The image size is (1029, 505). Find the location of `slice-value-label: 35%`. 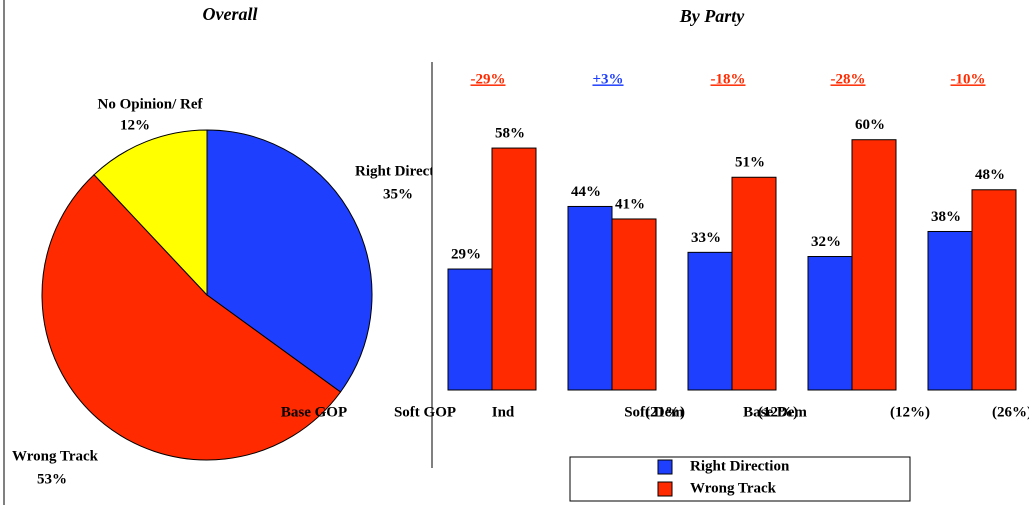

slice-value-label: 35% is located at coordinates (398, 194).